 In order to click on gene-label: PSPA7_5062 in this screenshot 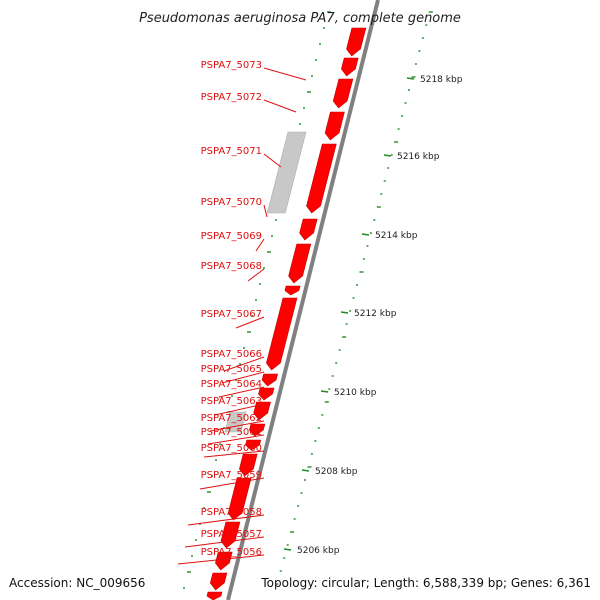, I will do `click(231, 418)`.